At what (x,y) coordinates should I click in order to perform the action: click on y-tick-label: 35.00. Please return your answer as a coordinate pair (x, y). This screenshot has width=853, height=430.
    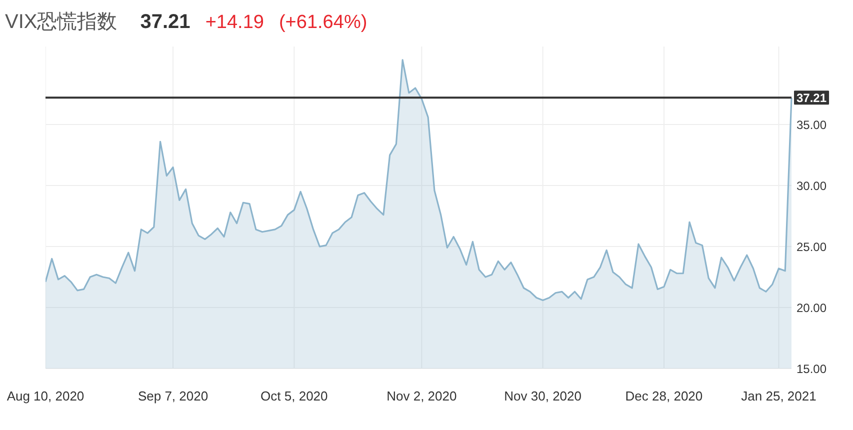
    Looking at the image, I should click on (811, 125).